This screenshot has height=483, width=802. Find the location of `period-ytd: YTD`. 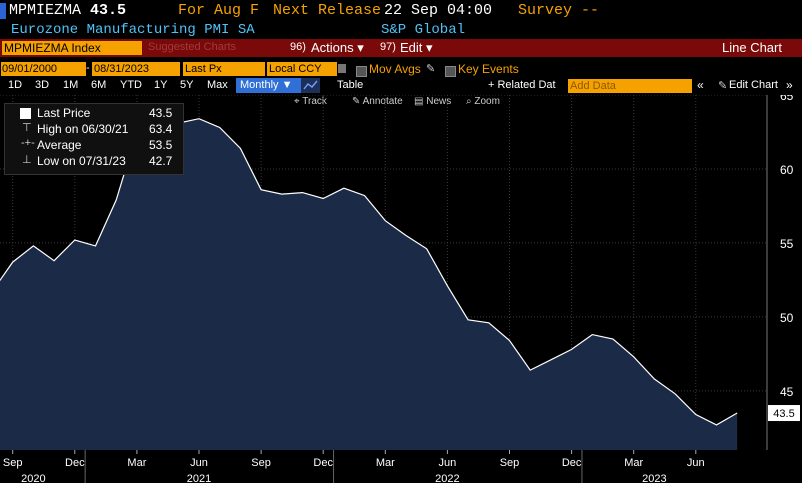

period-ytd: YTD is located at coordinates (131, 85).